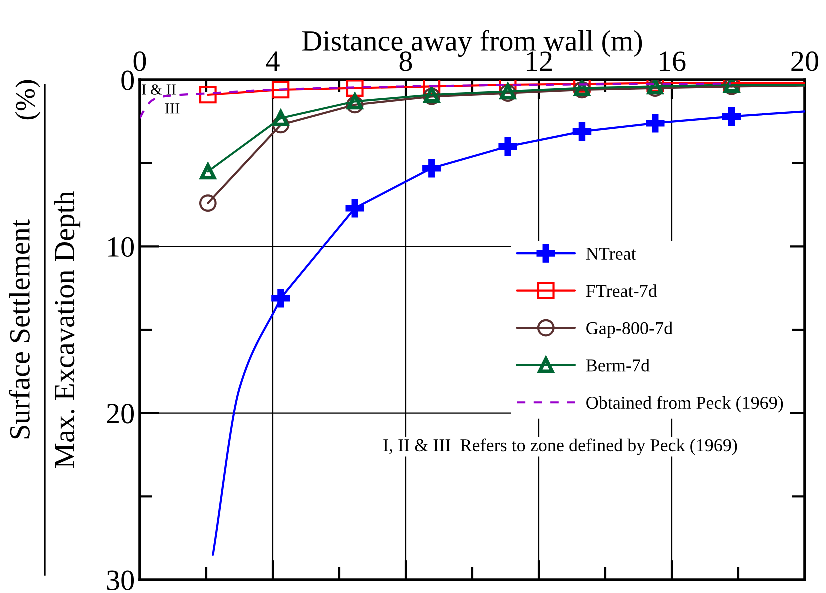 The height and width of the screenshot is (593, 826). Describe the element at coordinates (618, 365) in the screenshot. I see `legend-label: Berm-7d` at that location.